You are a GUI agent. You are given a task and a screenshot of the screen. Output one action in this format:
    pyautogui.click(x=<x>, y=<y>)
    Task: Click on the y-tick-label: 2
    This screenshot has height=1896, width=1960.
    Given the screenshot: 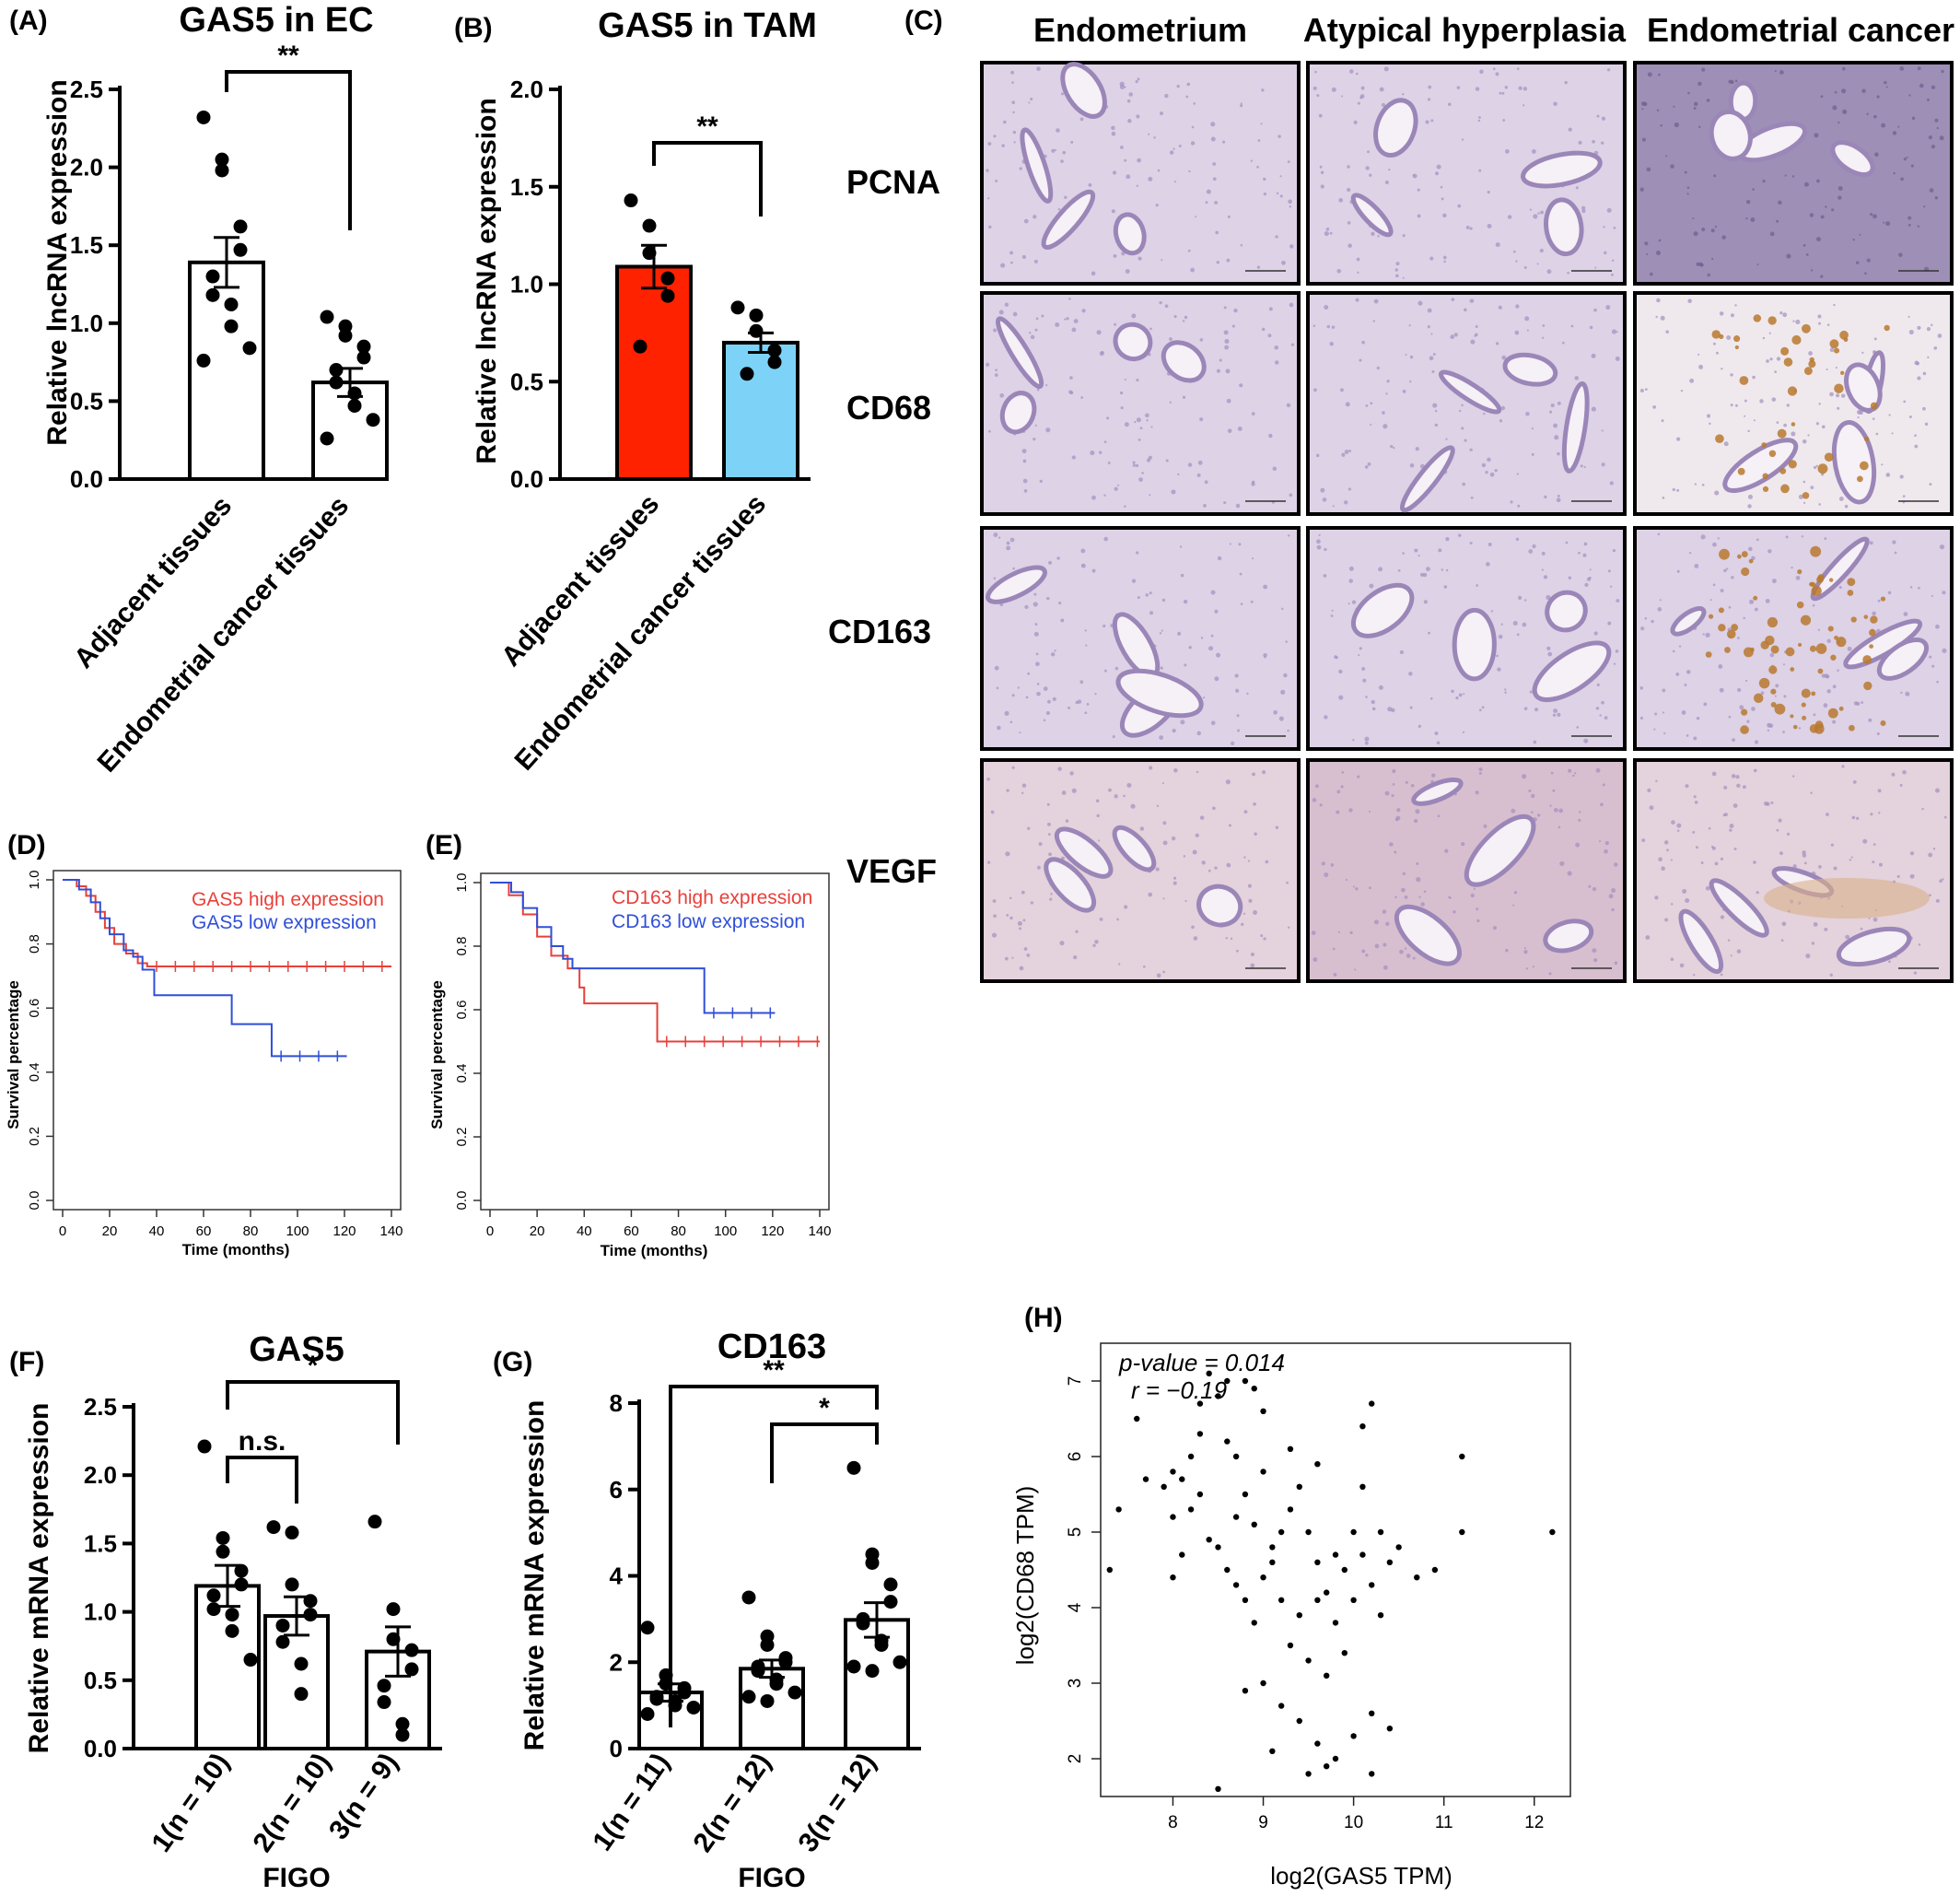 What is the action you would take?
    pyautogui.click(x=616, y=1662)
    